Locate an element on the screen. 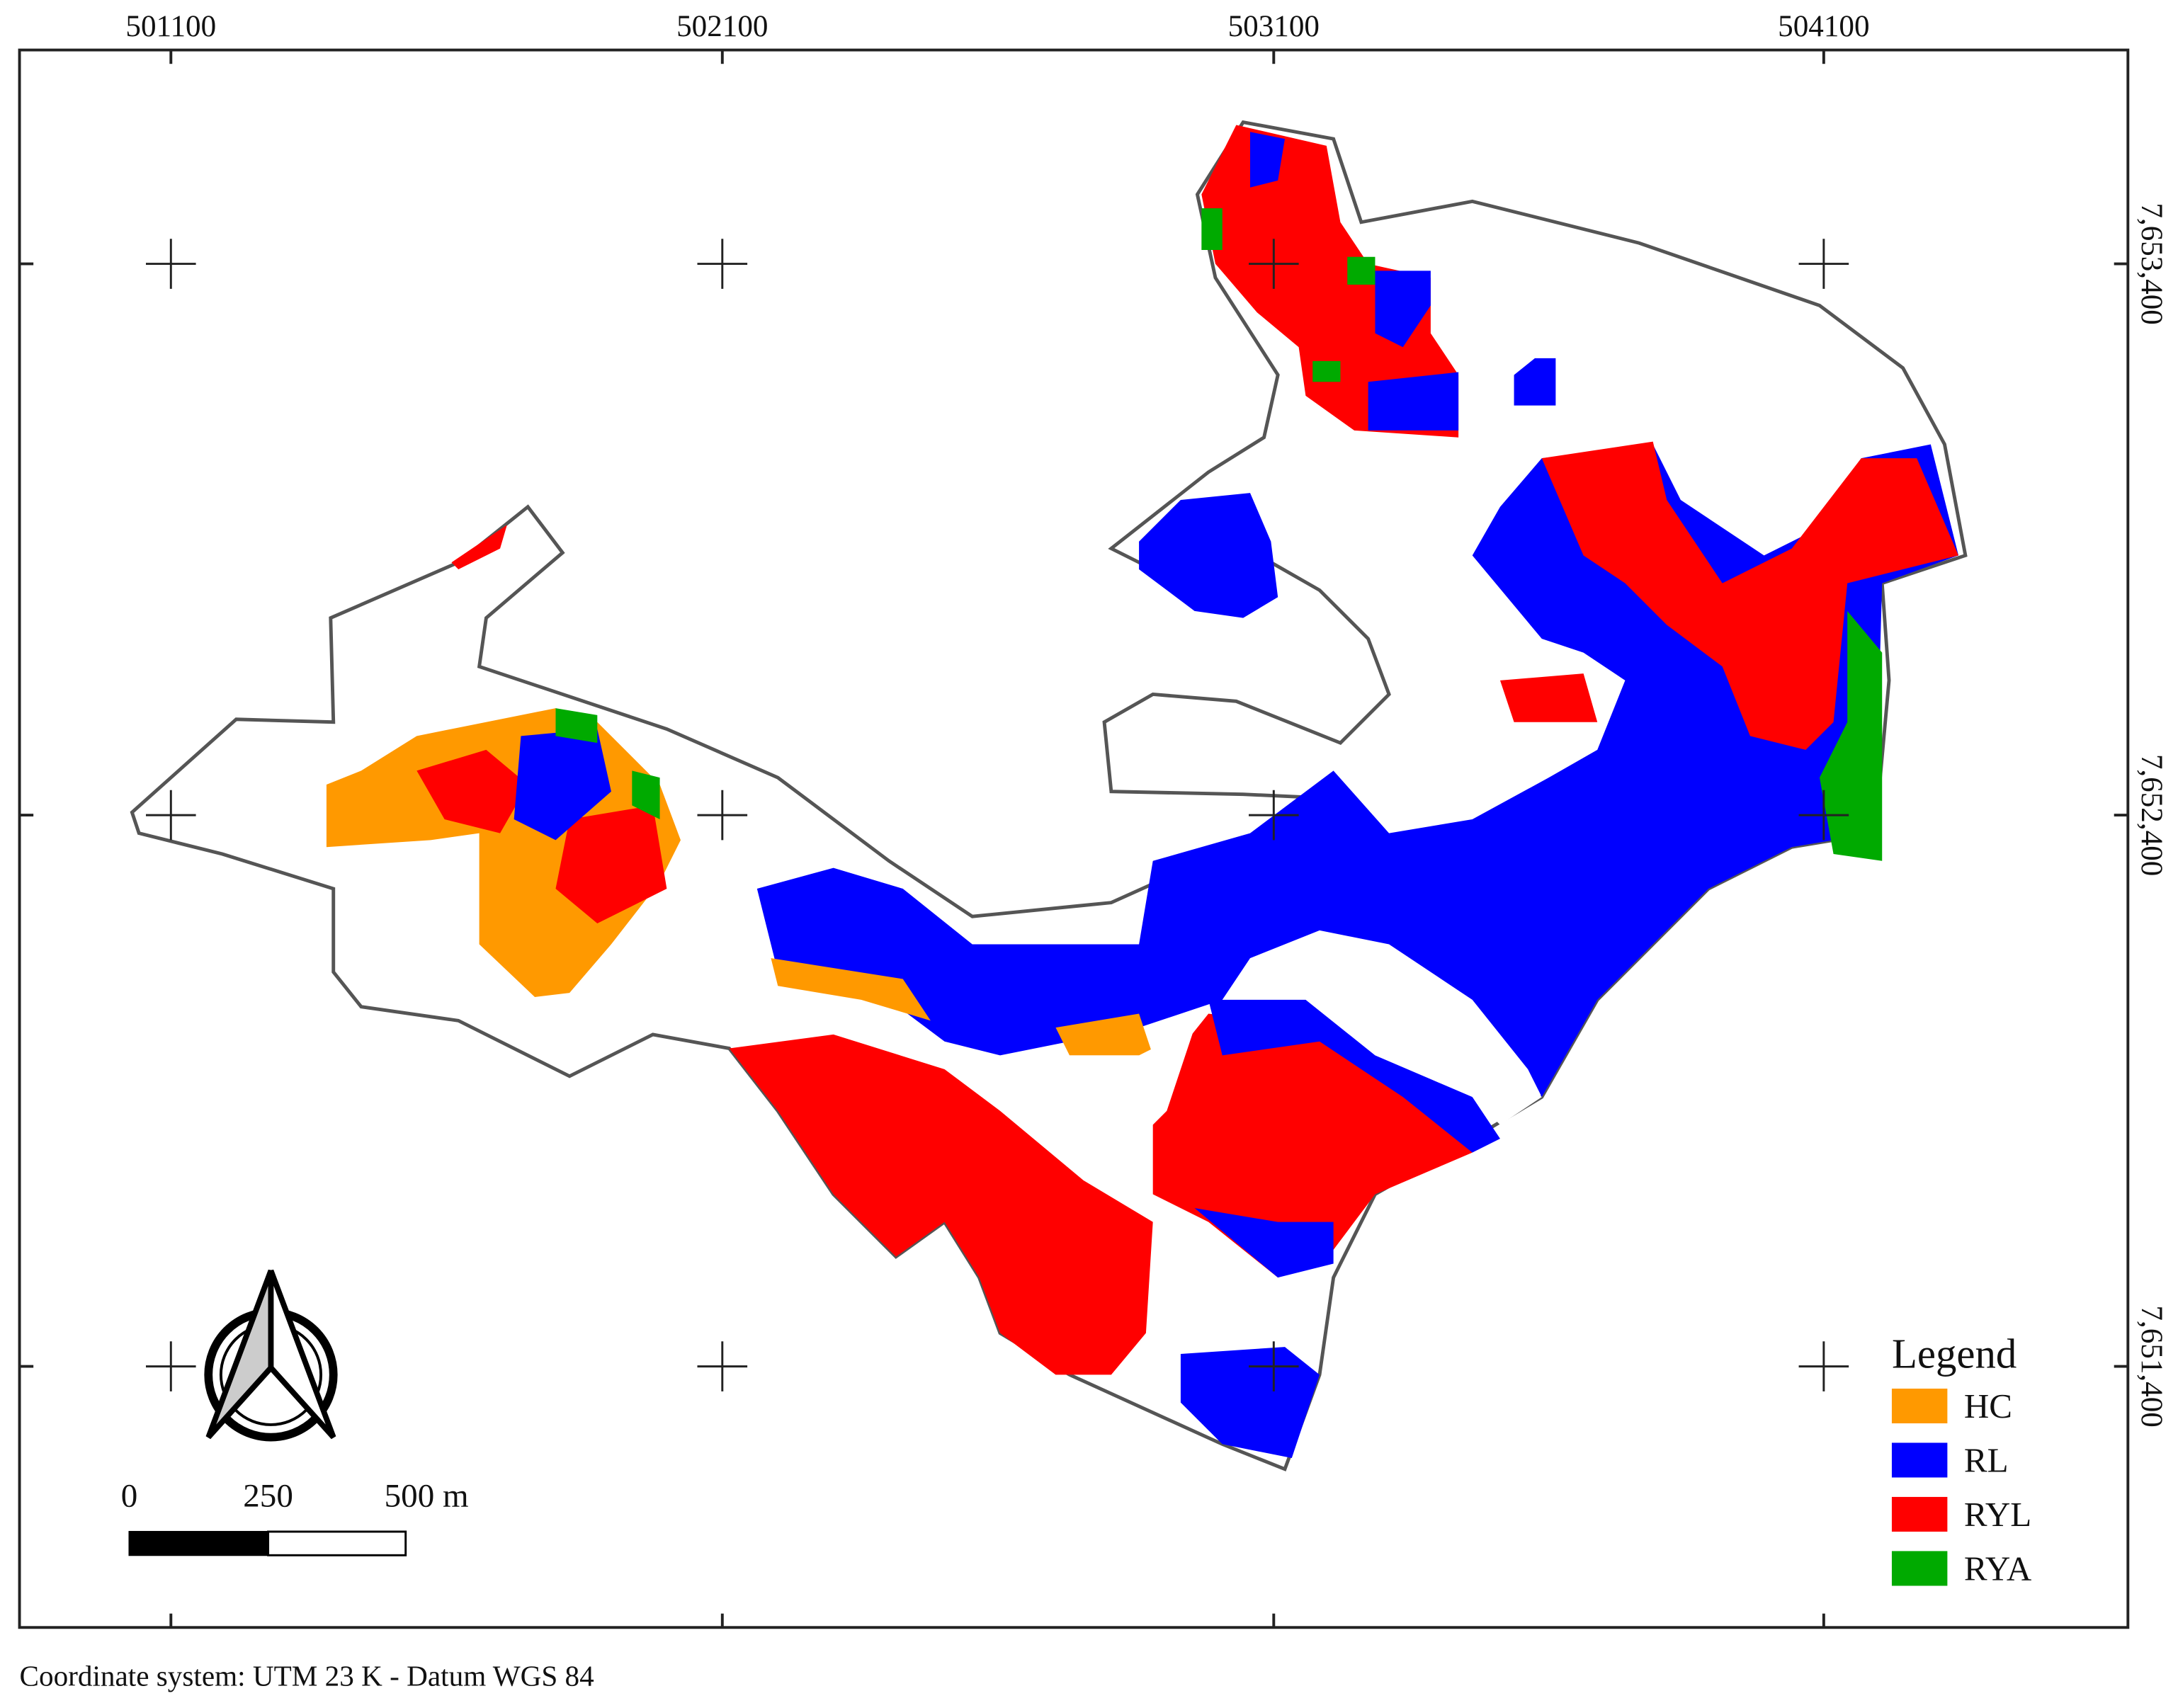 The height and width of the screenshot is (1708, 2178). legend-label: RYA is located at coordinates (1998, 1568).